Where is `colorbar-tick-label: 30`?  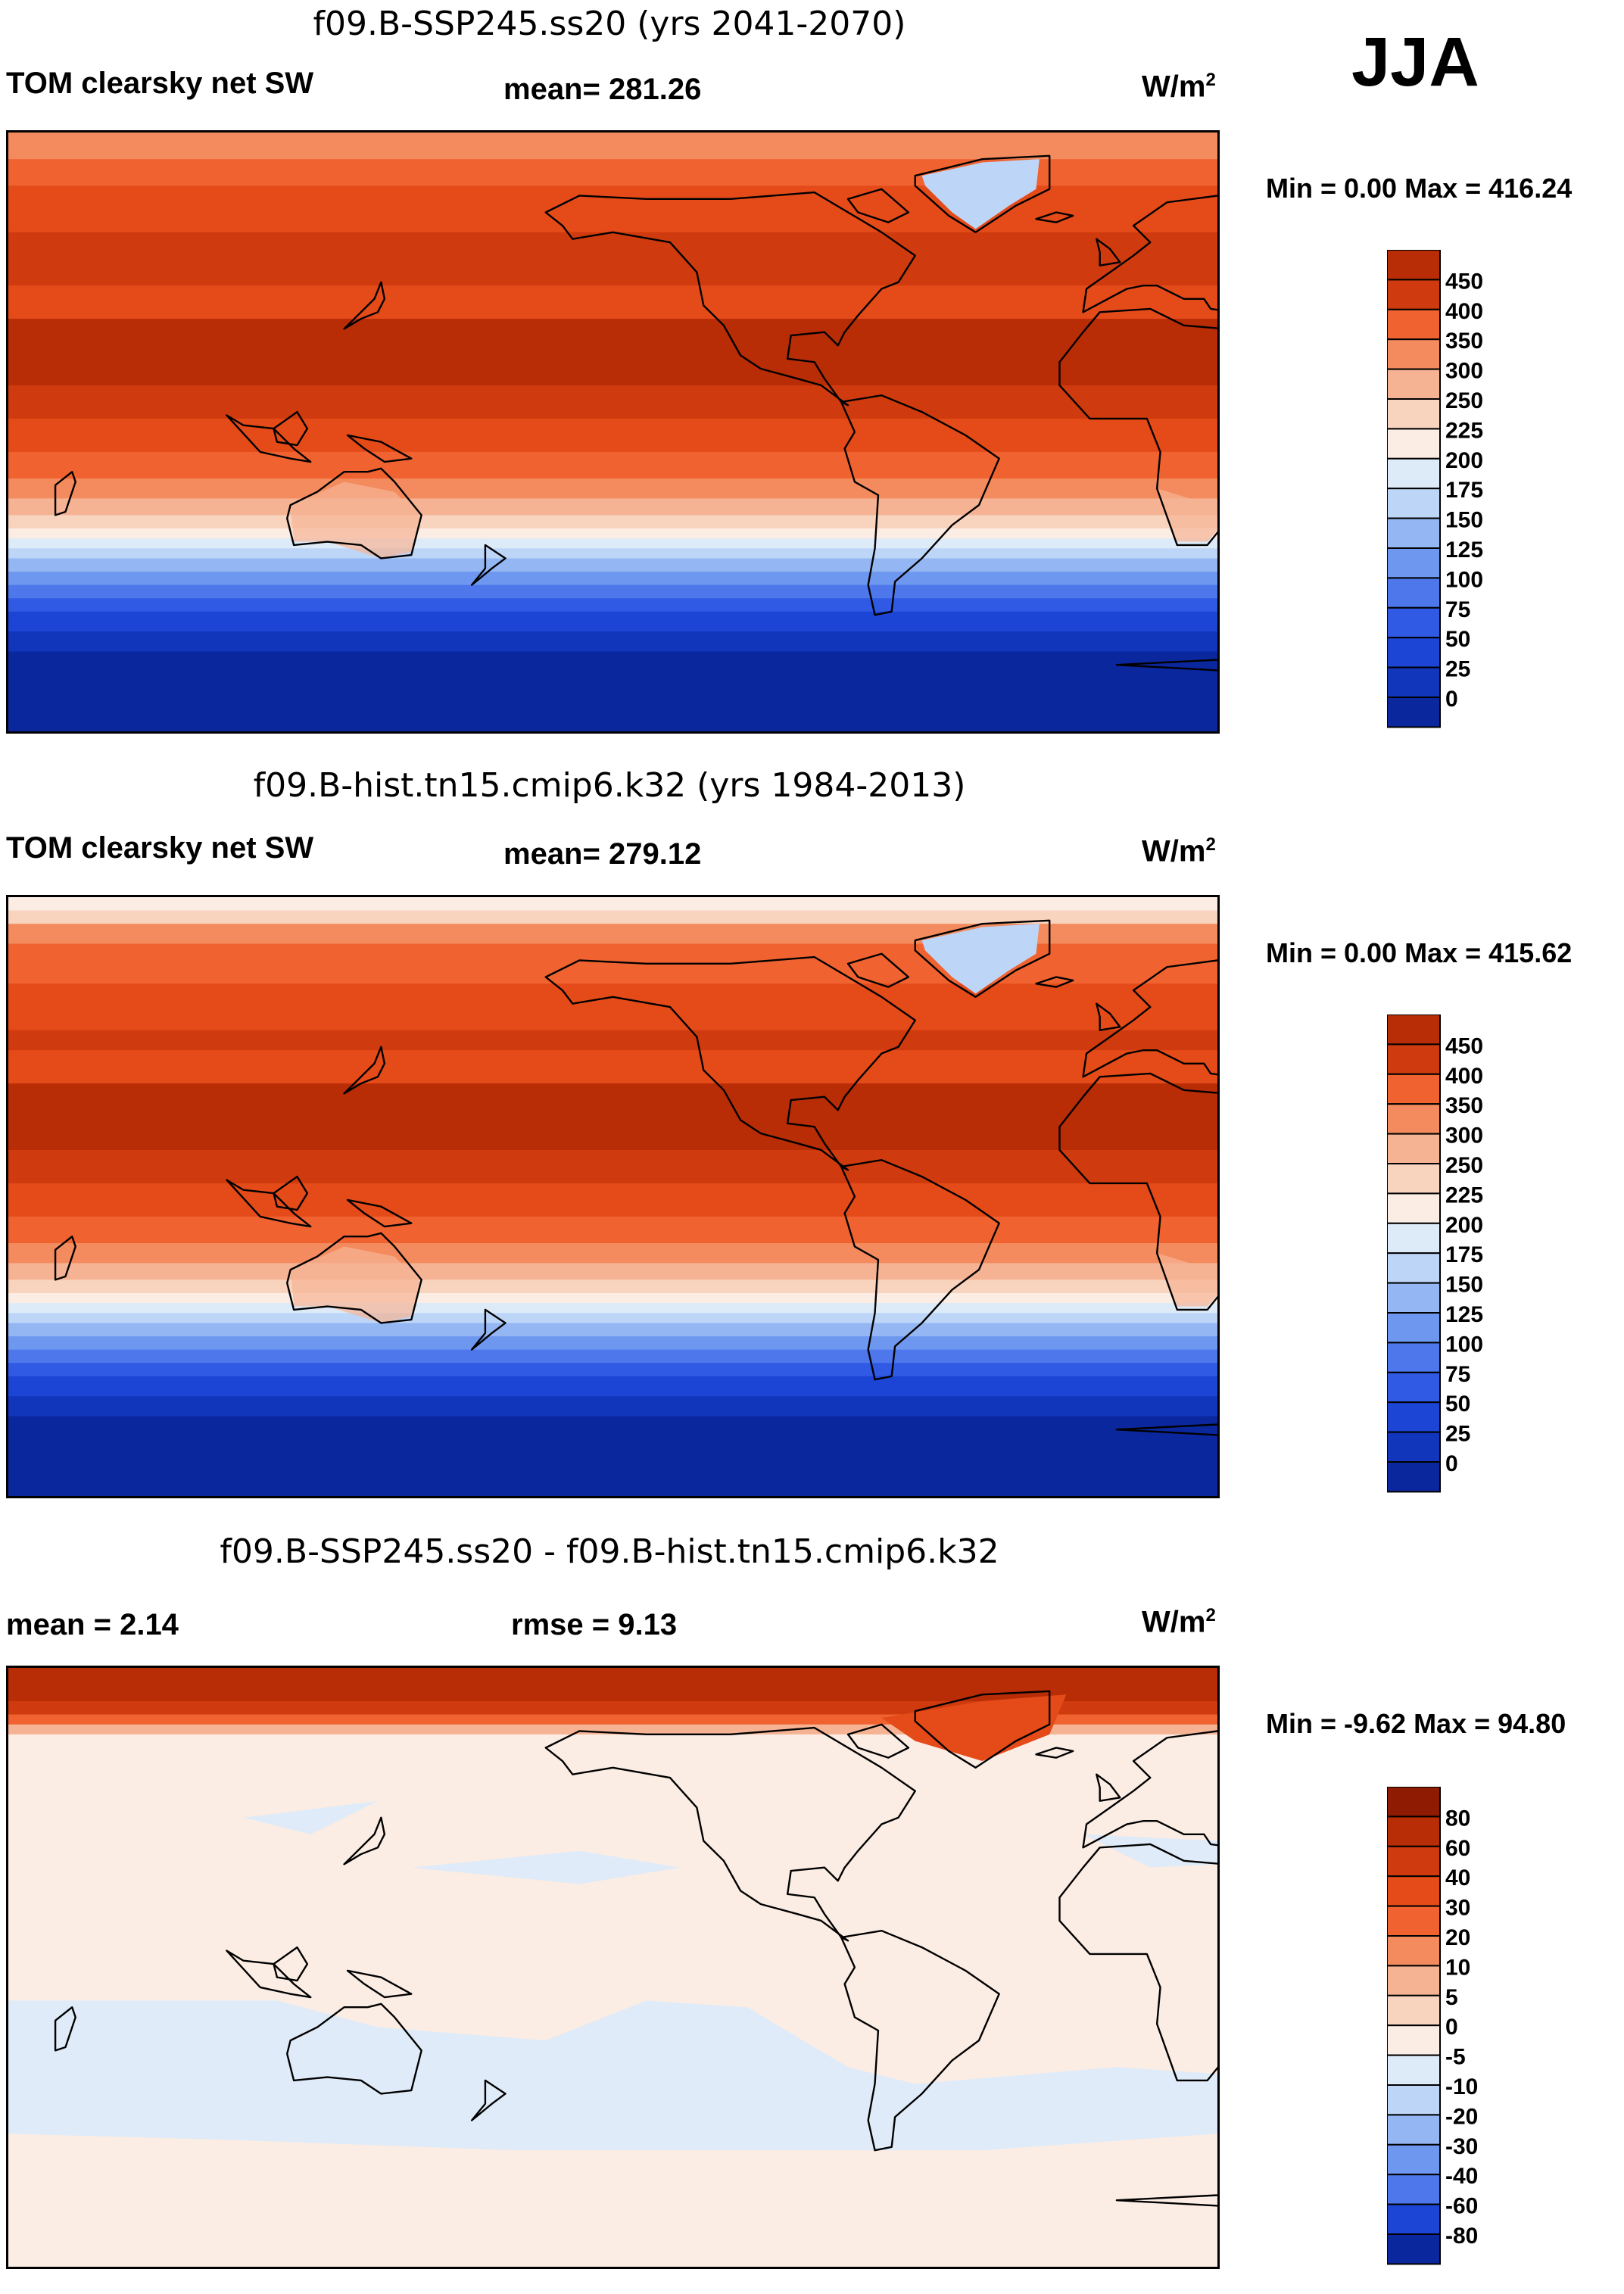
colorbar-tick-label: 30 is located at coordinates (1457, 1908).